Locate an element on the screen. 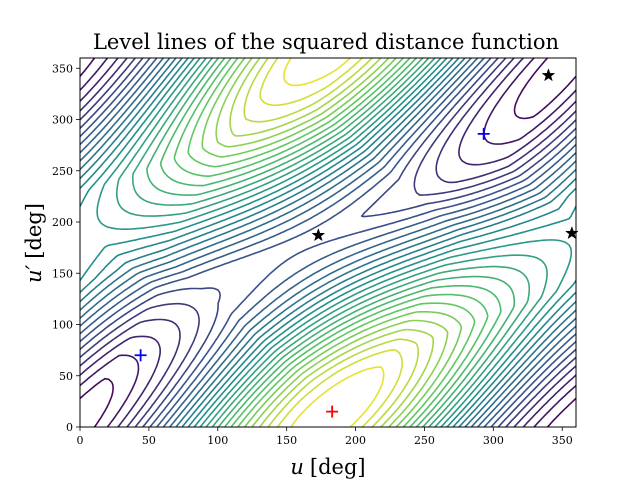 The image size is (640, 480). y-tick-label: 200 is located at coordinates (62, 222).